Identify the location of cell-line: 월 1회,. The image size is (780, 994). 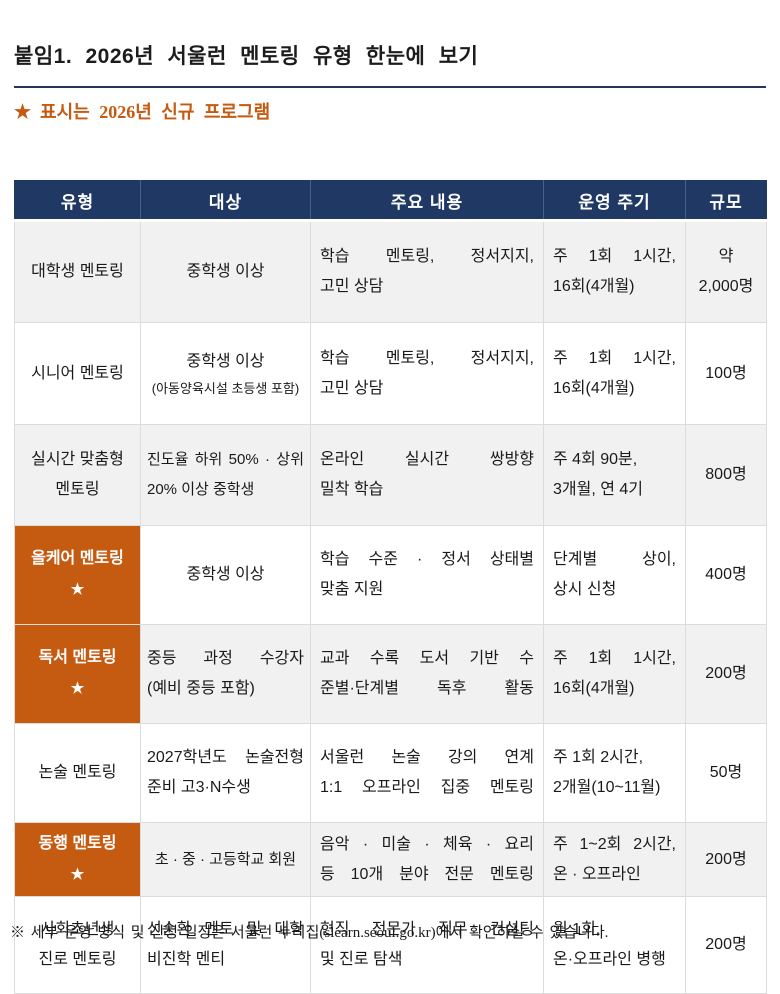
(577, 929).